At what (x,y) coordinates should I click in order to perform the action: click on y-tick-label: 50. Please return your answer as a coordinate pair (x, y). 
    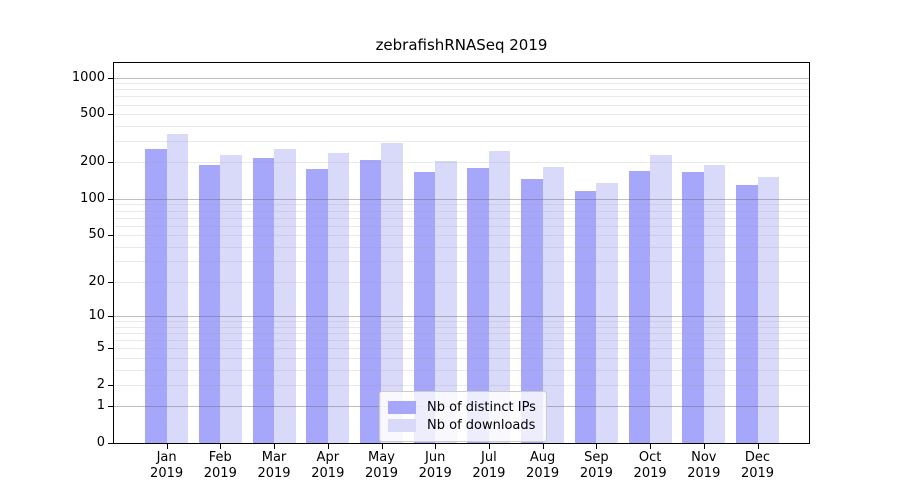
    Looking at the image, I should click on (96, 234).